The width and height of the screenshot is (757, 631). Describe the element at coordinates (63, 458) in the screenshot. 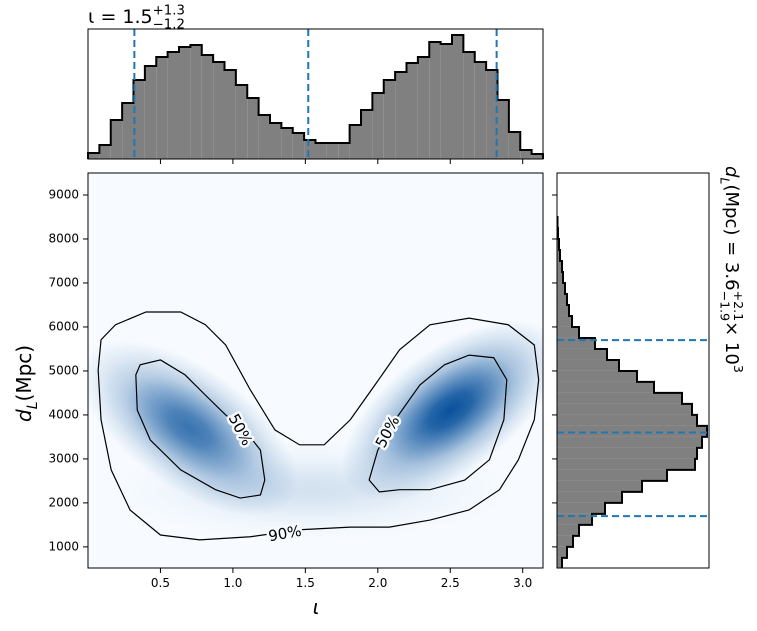

I see `y-tick-label: 3000` at that location.